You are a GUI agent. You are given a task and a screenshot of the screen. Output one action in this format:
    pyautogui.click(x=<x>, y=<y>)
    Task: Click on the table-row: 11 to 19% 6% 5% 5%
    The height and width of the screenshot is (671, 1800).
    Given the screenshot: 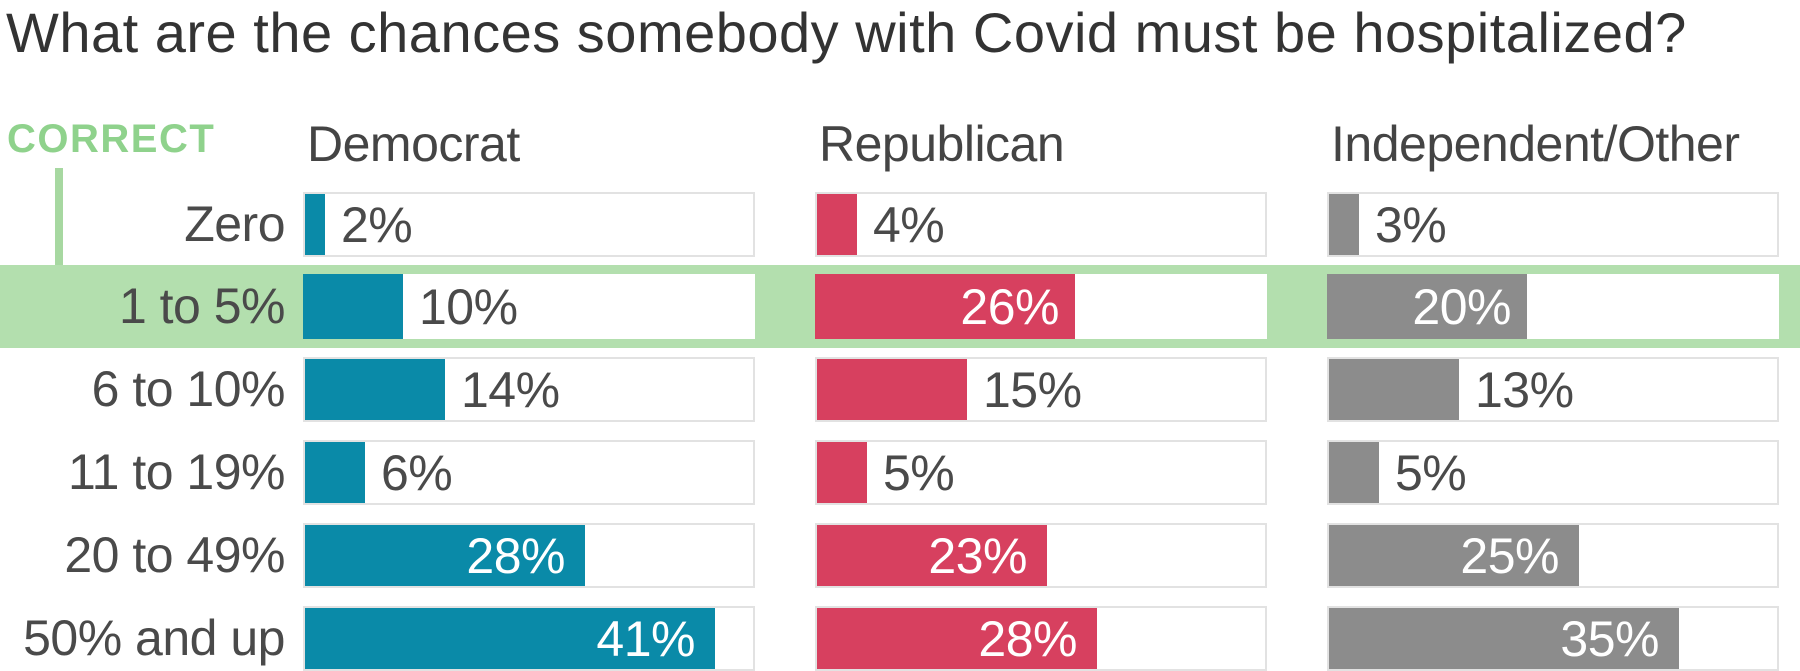 What is the action you would take?
    pyautogui.click(x=900, y=472)
    